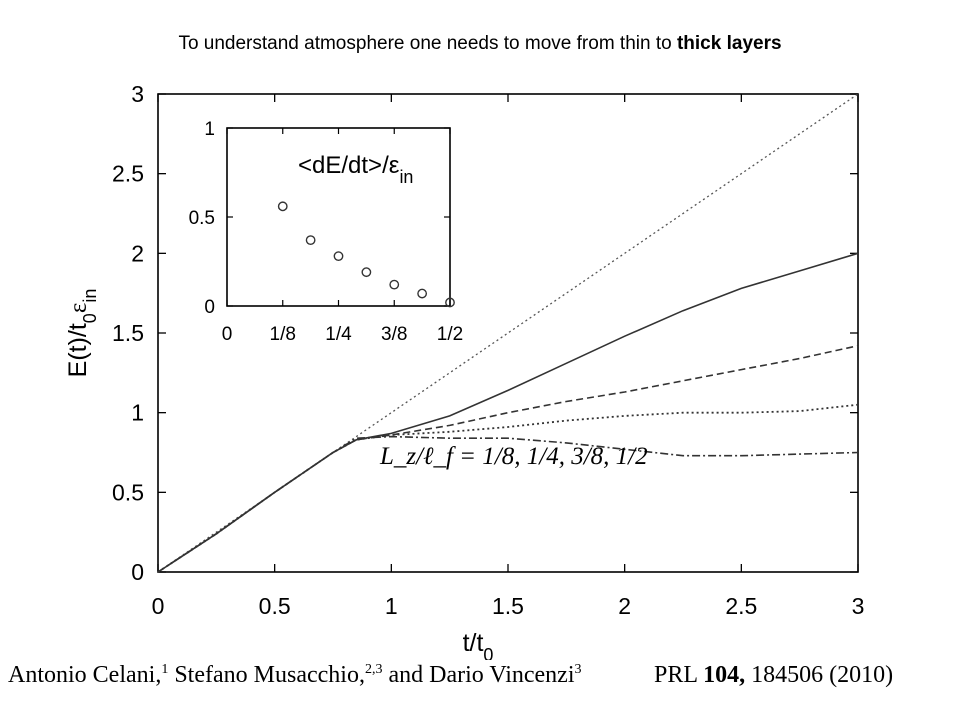 This screenshot has width=960, height=720. I want to click on y-tick-label: 2.5, so click(128, 174).